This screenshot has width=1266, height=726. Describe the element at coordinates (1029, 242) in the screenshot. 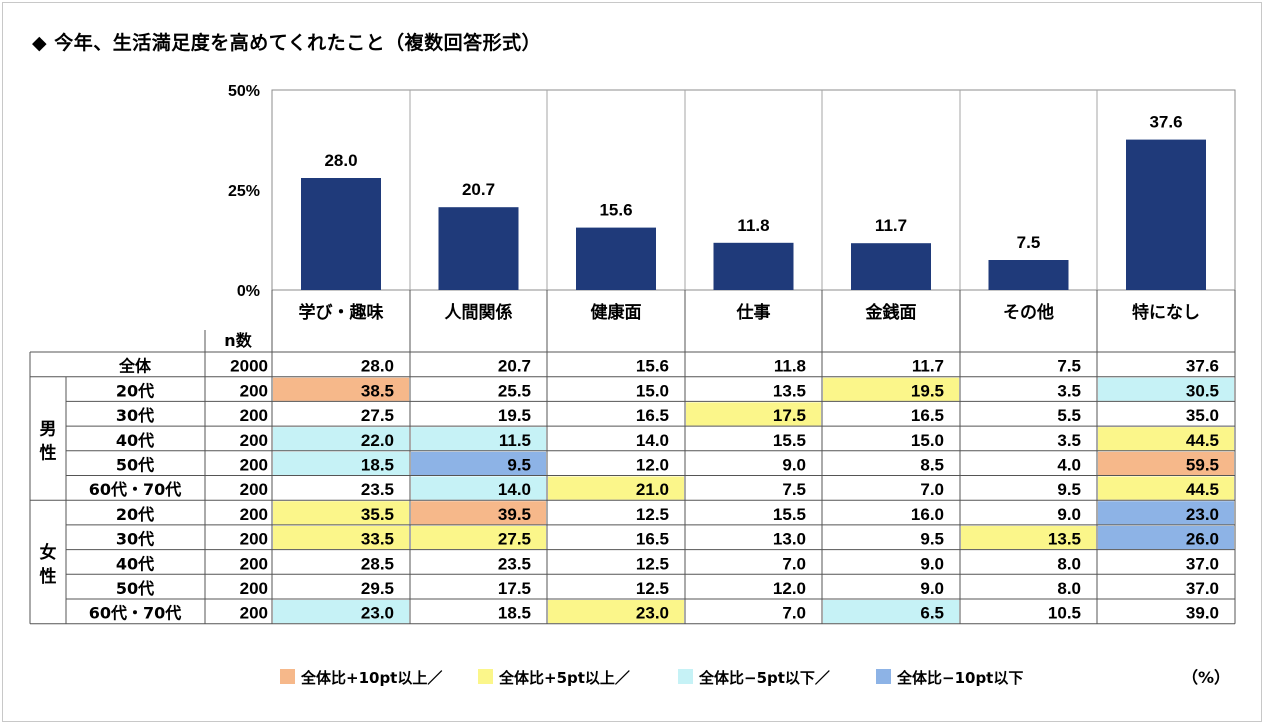

I see `bar-value-label: 7.5` at that location.